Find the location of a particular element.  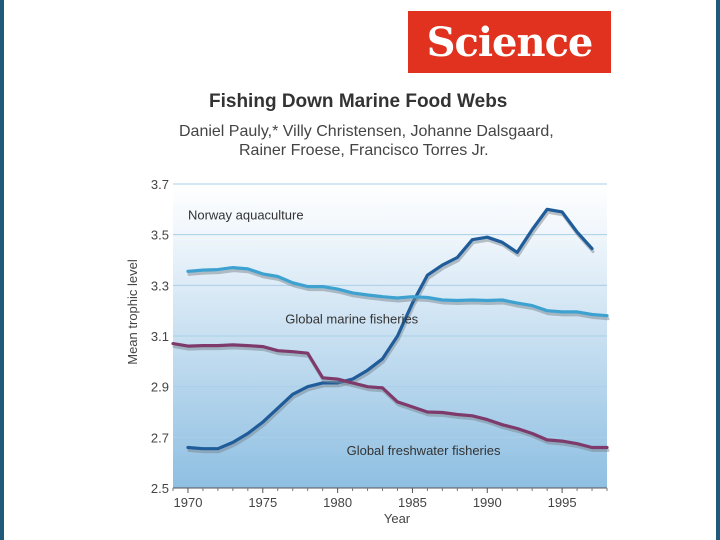

series-annotation: Global freshwater fisheries is located at coordinates (424, 450).